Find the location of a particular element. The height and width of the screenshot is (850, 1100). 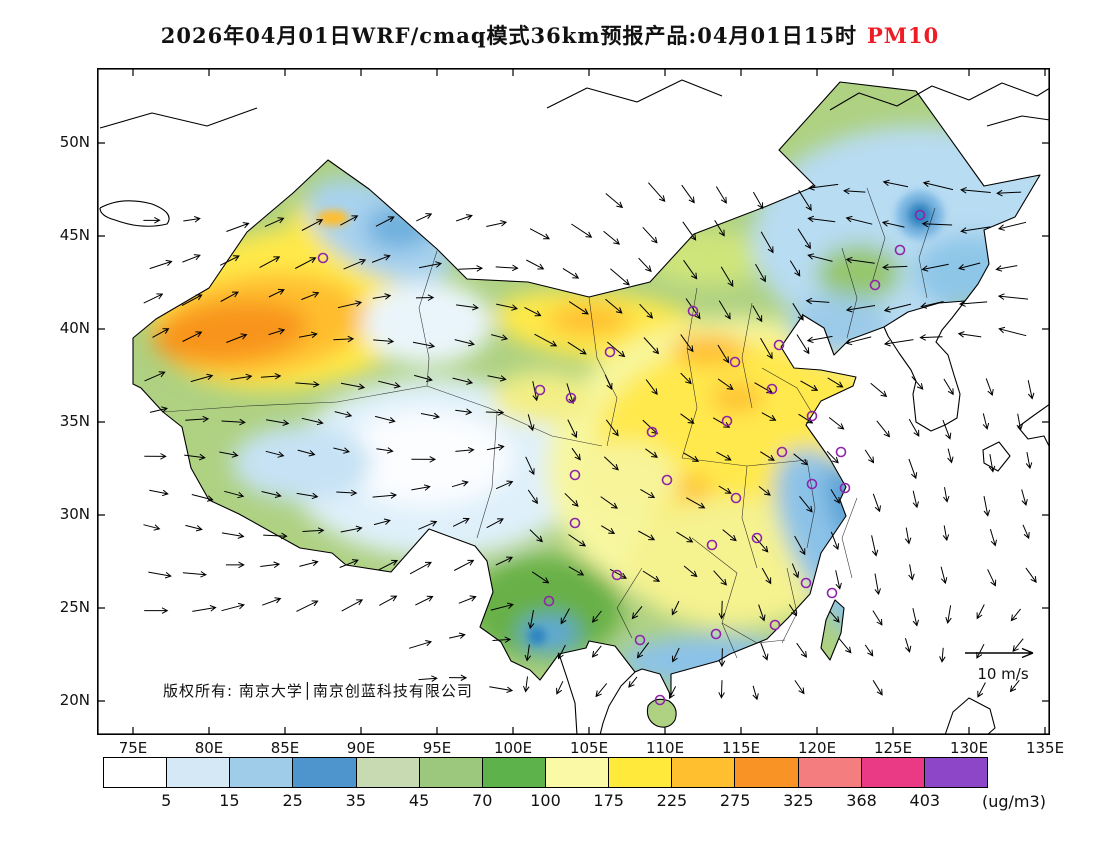

colorbar-tick-label: 5 is located at coordinates (166, 800).